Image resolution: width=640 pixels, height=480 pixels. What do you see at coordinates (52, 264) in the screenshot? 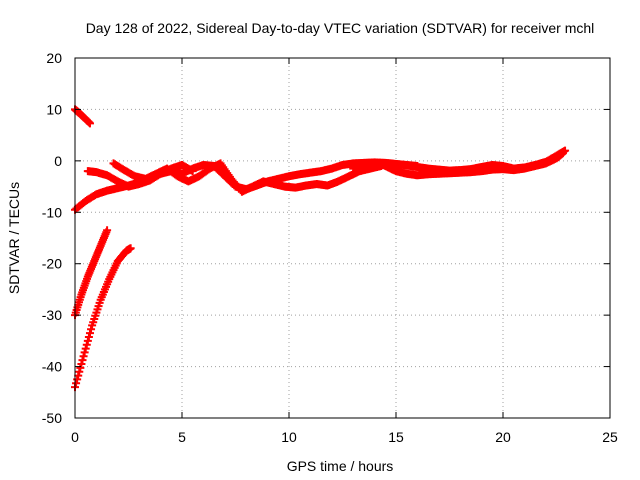
I see `y-tick-label: -20` at bounding box center [52, 264].